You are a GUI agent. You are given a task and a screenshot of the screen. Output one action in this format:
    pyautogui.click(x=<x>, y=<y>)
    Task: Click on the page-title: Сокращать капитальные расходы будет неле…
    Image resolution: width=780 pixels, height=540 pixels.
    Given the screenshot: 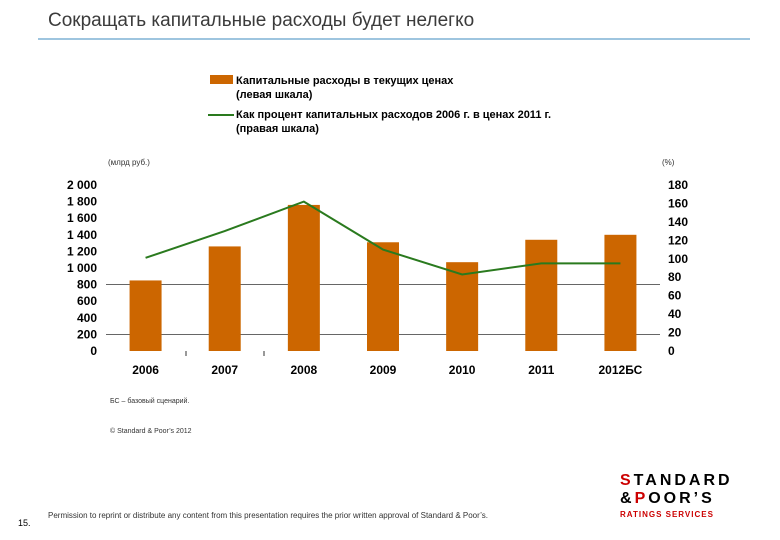 What is the action you would take?
    pyautogui.click(x=261, y=20)
    